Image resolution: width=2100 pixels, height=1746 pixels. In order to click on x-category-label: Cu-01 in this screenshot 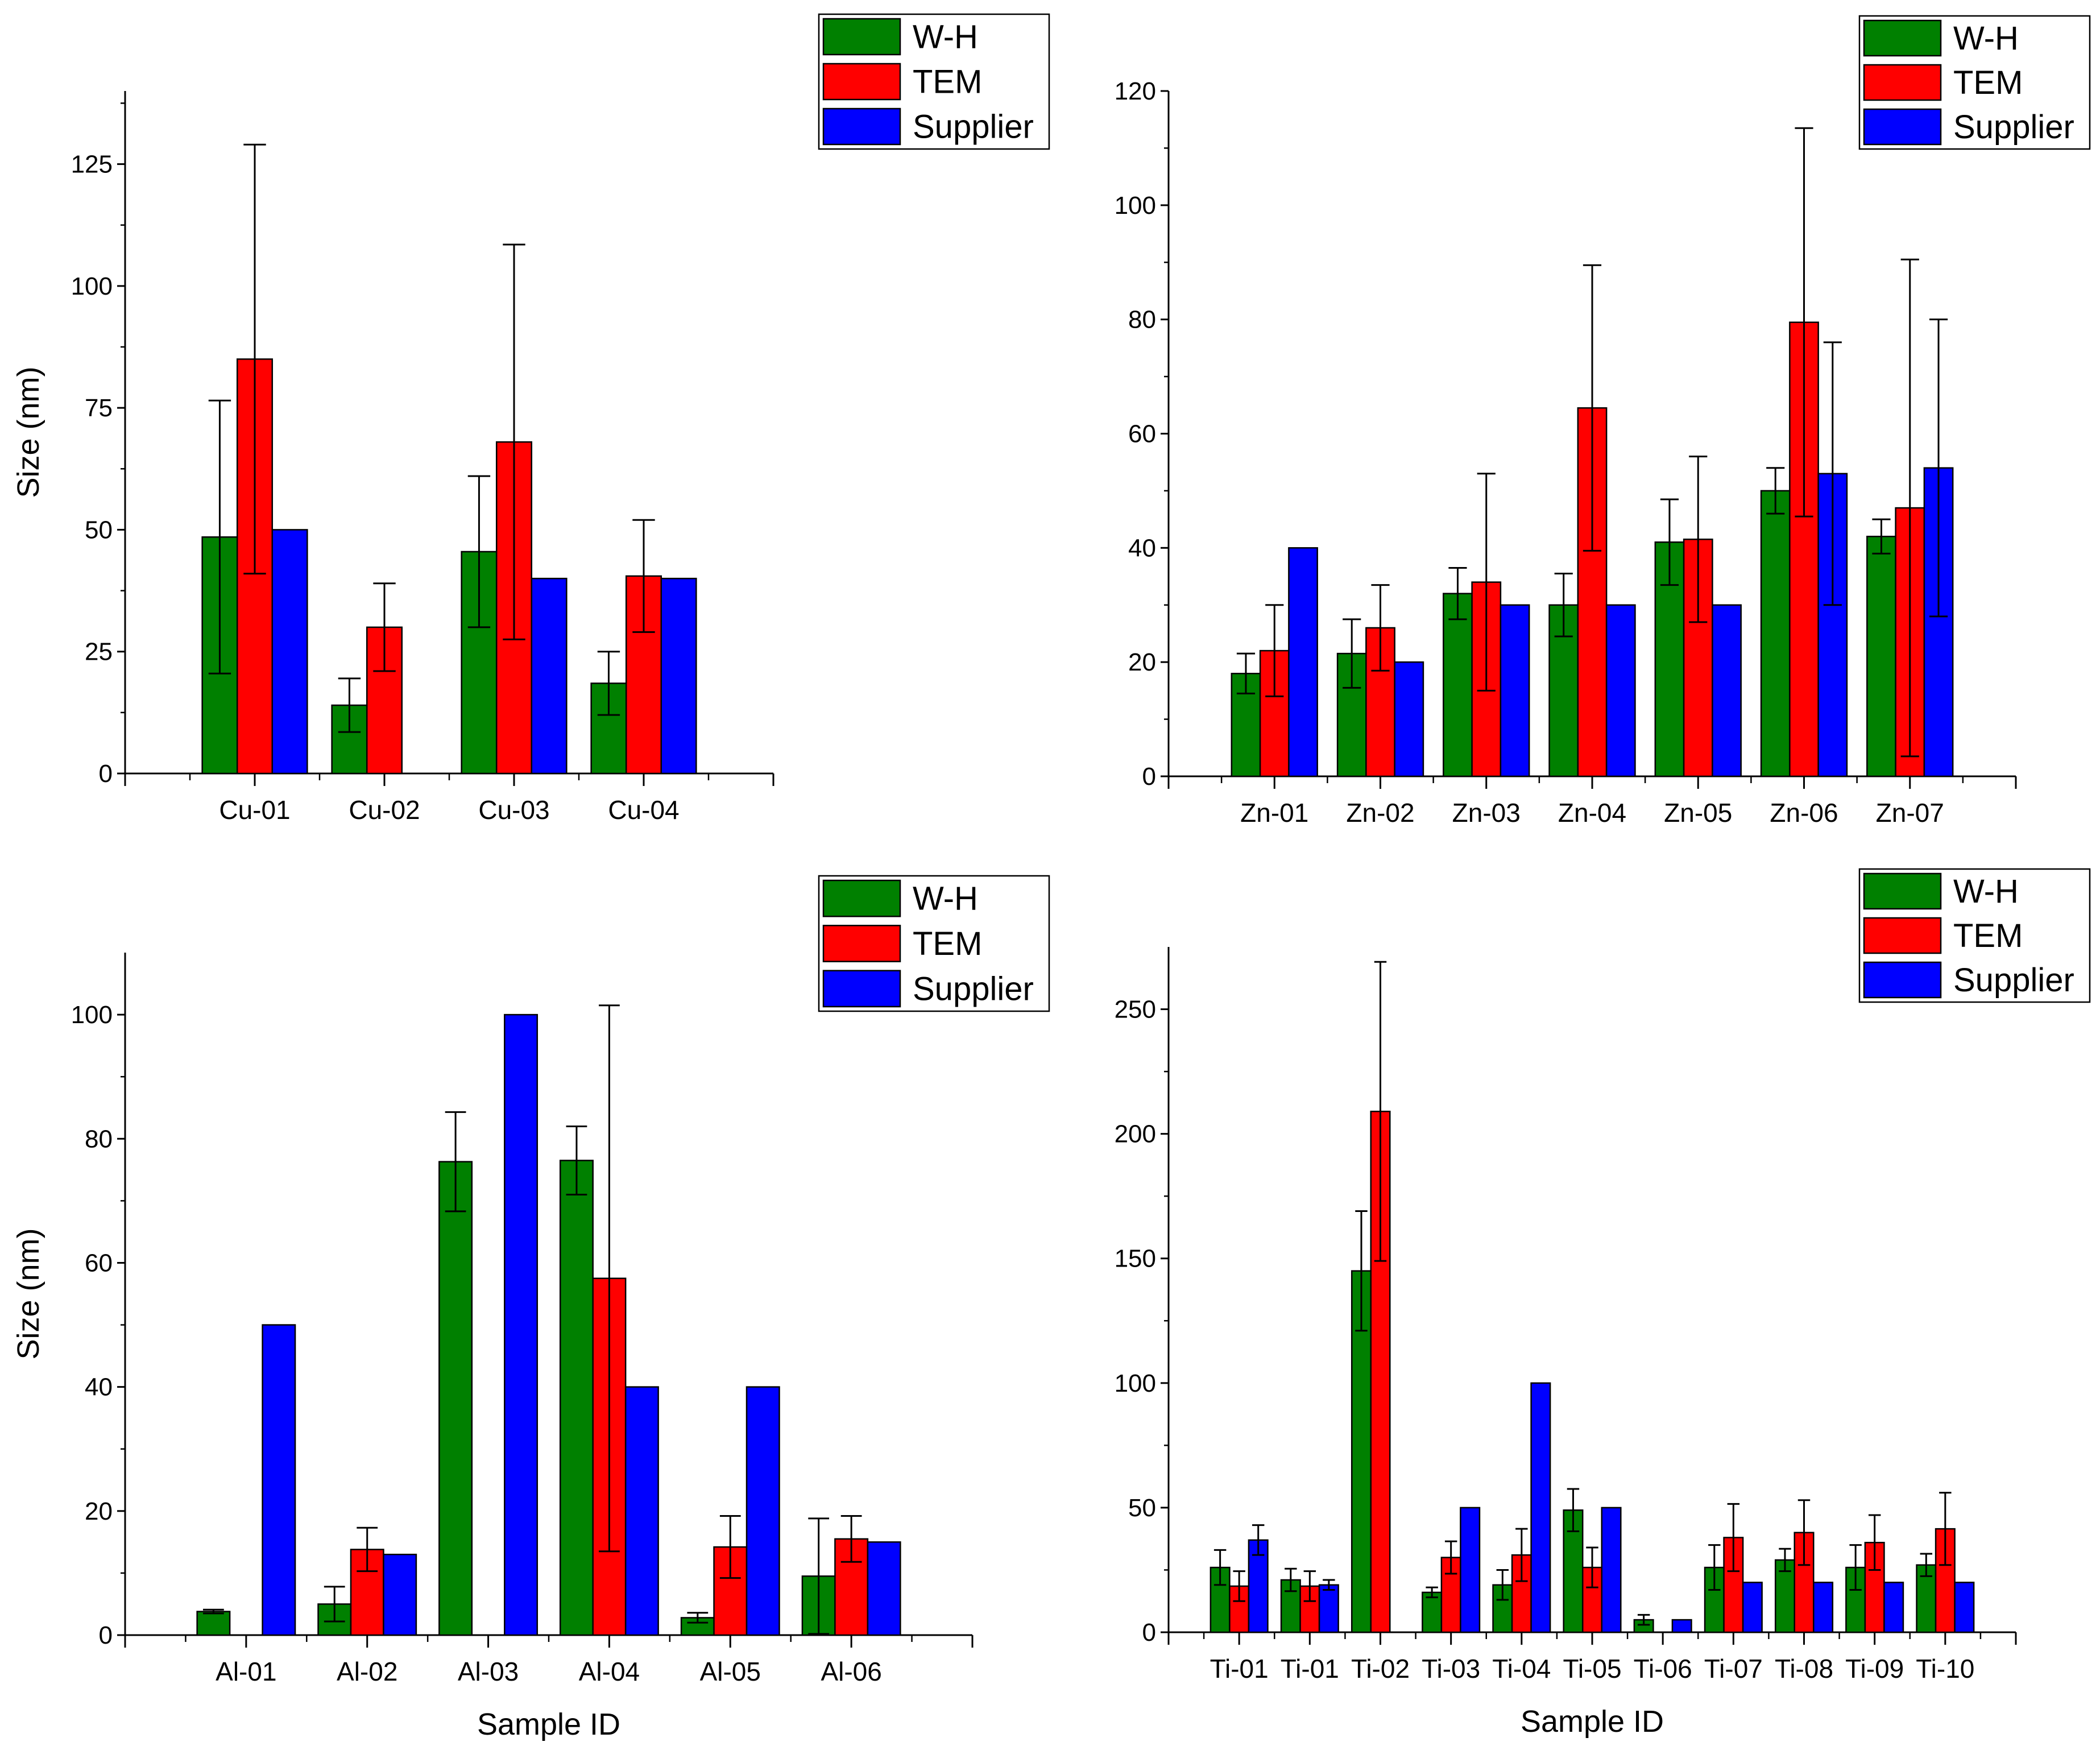, I will do `click(255, 810)`.